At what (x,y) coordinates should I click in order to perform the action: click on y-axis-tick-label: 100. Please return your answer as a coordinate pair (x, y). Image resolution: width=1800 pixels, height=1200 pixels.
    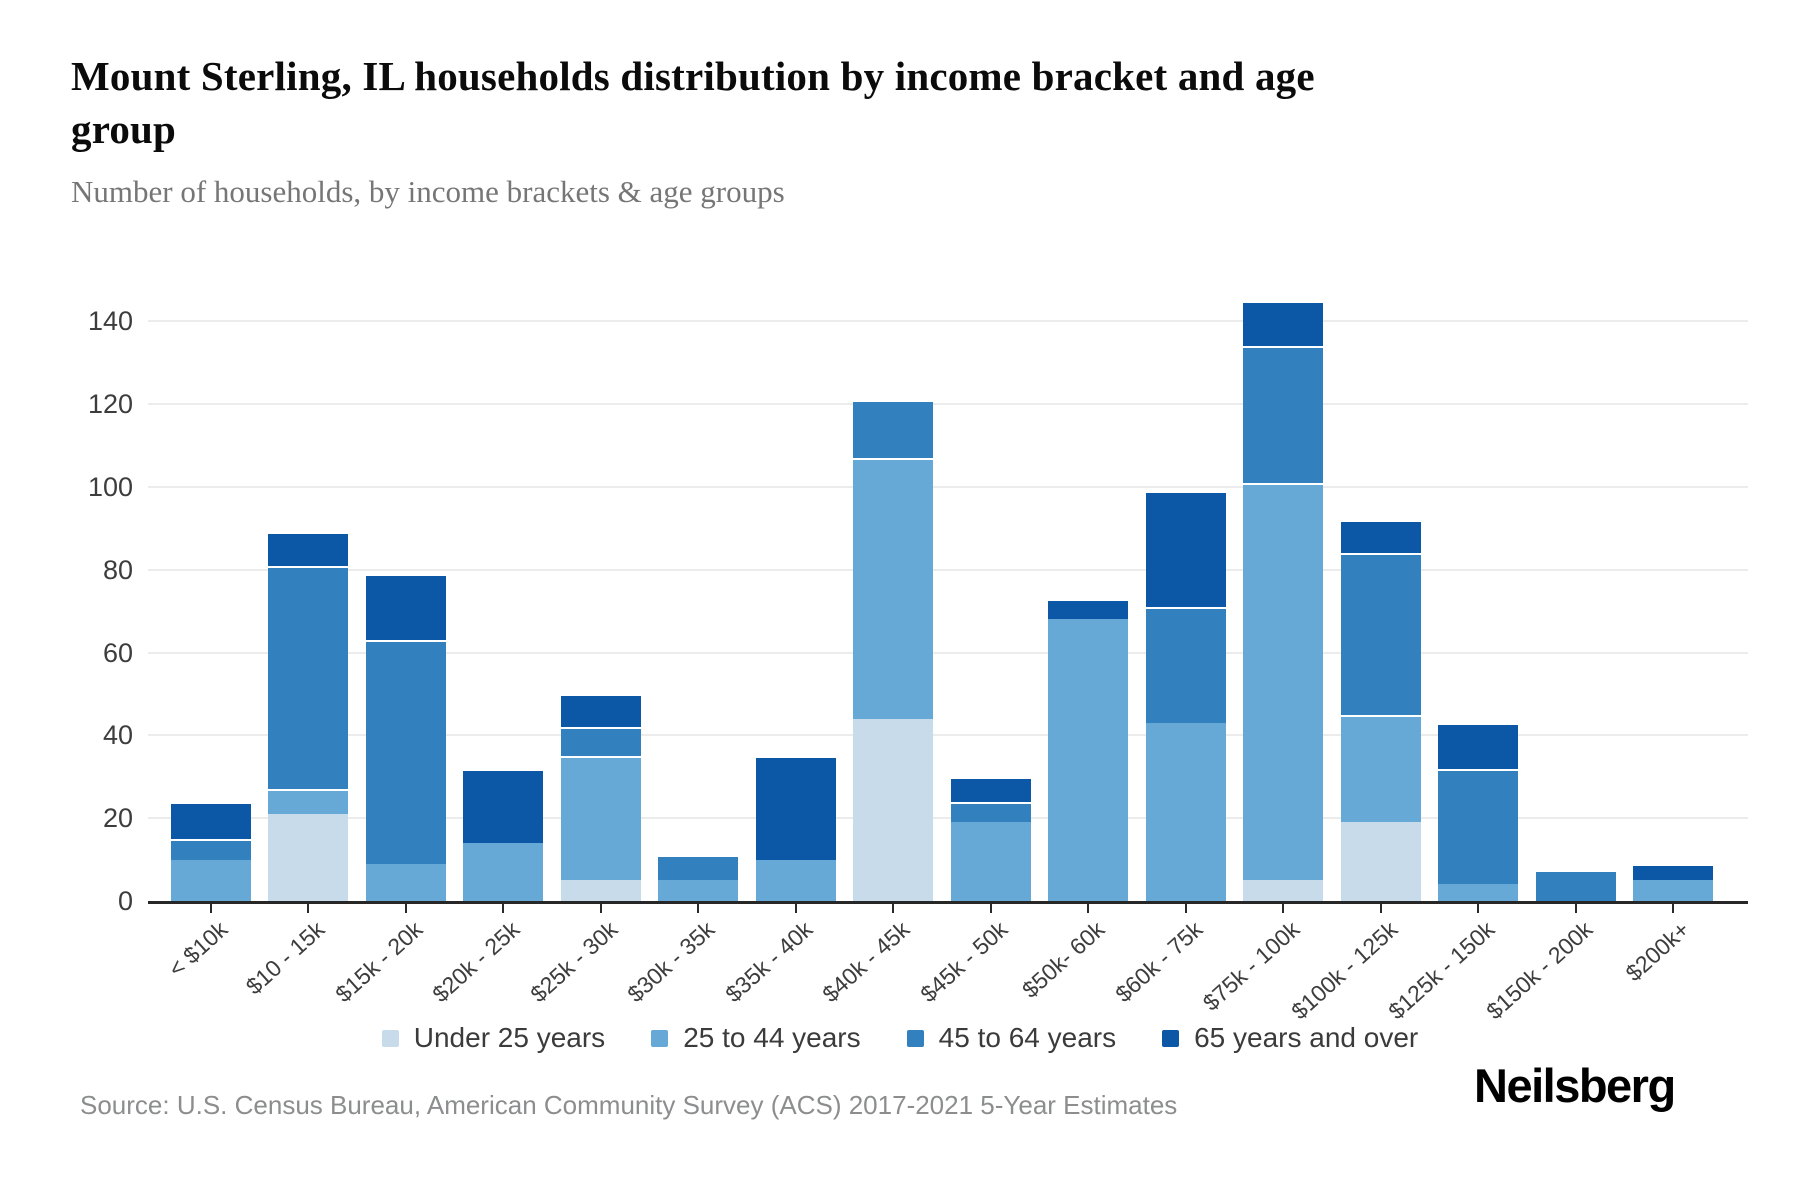
    Looking at the image, I should click on (110, 486).